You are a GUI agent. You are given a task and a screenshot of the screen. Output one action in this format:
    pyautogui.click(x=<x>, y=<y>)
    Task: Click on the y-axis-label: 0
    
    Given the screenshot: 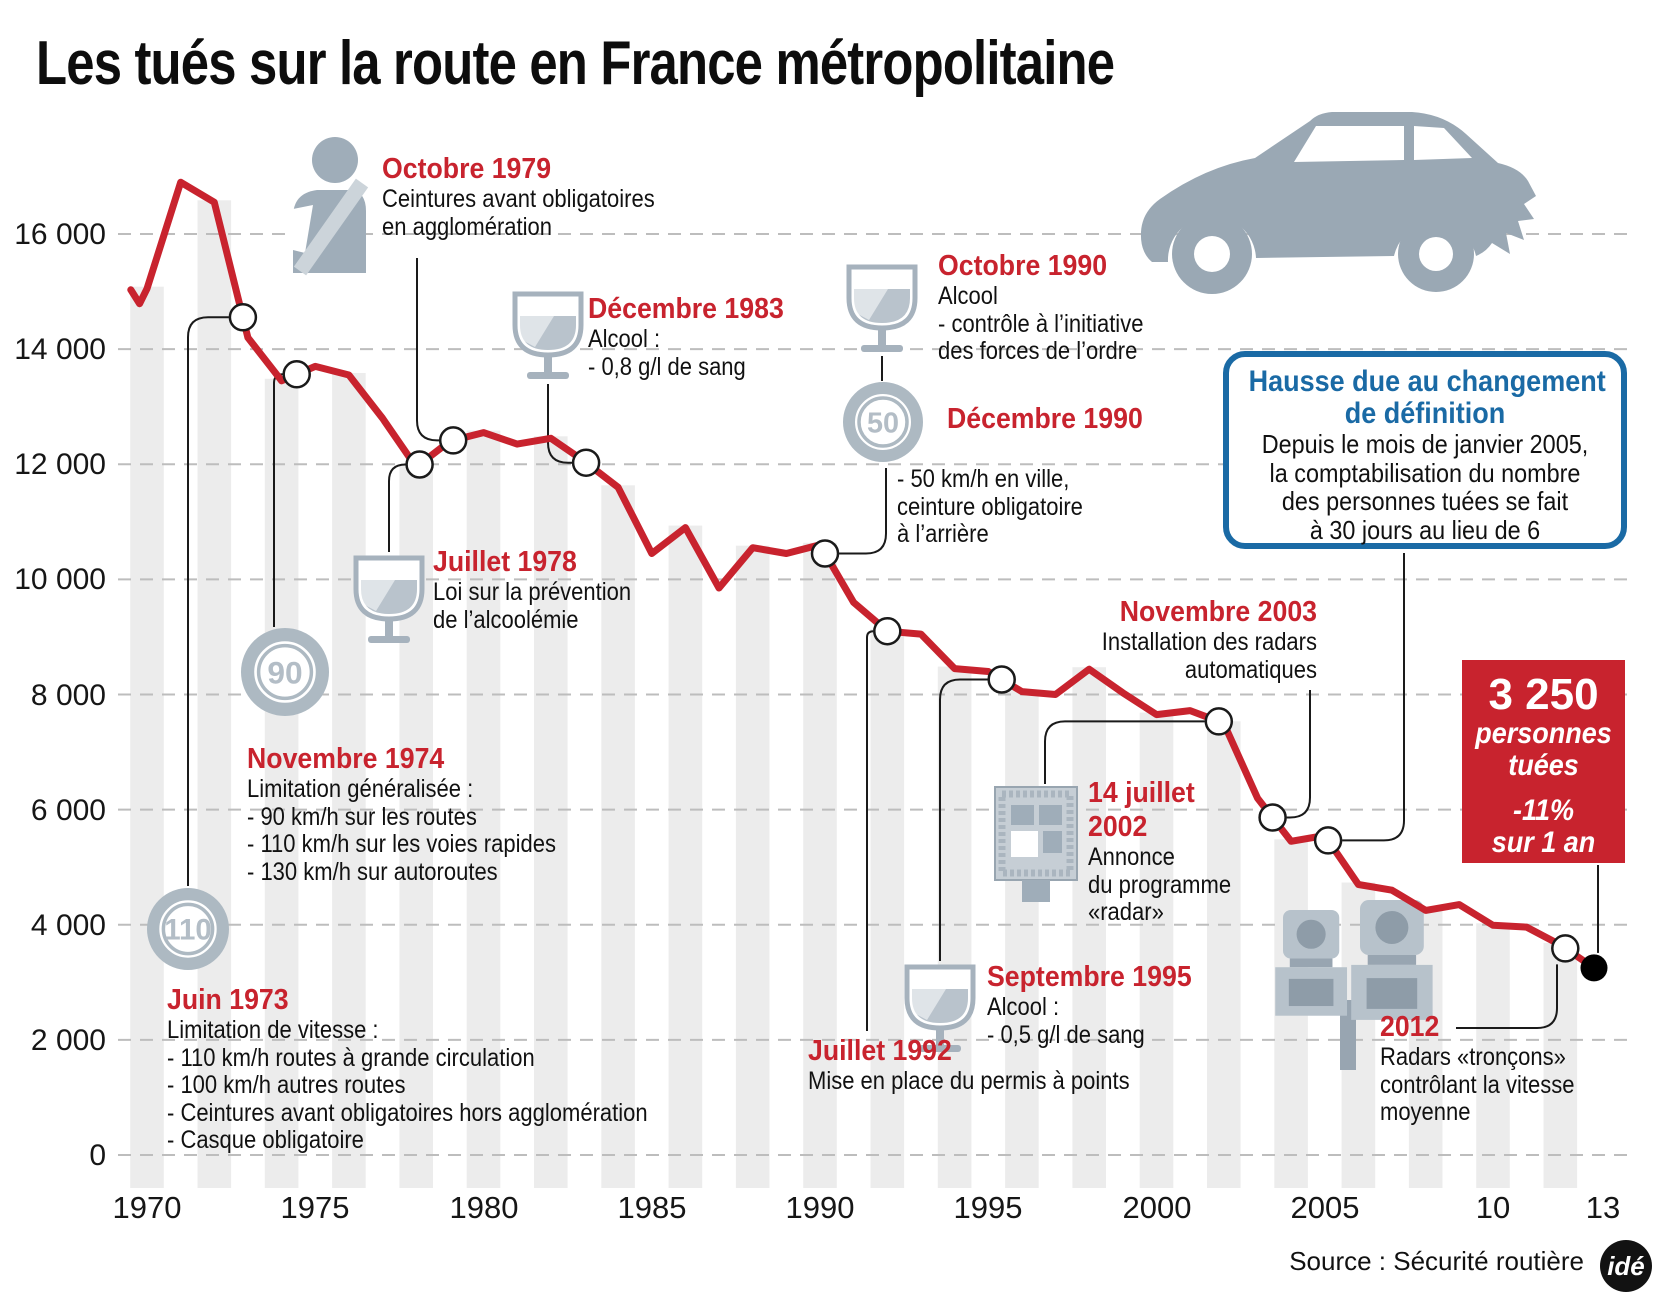 What is the action you would take?
    pyautogui.click(x=97, y=1155)
    